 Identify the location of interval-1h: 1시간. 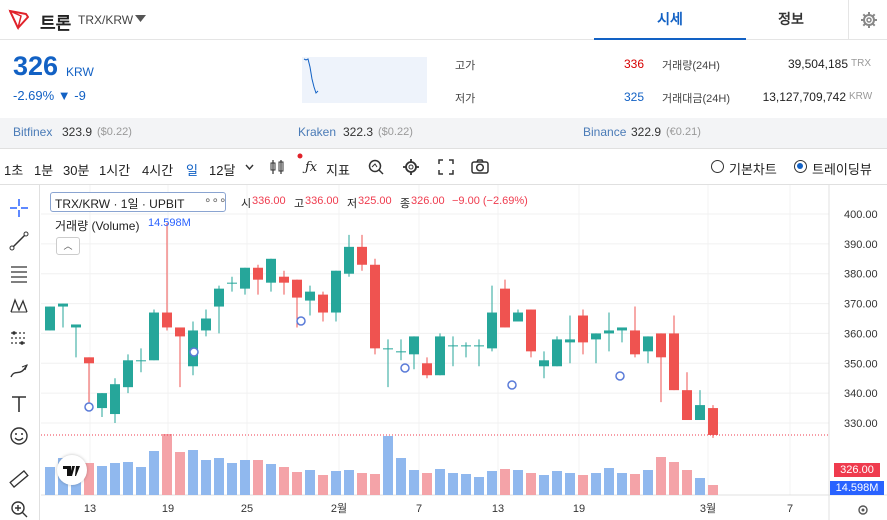
(115, 170).